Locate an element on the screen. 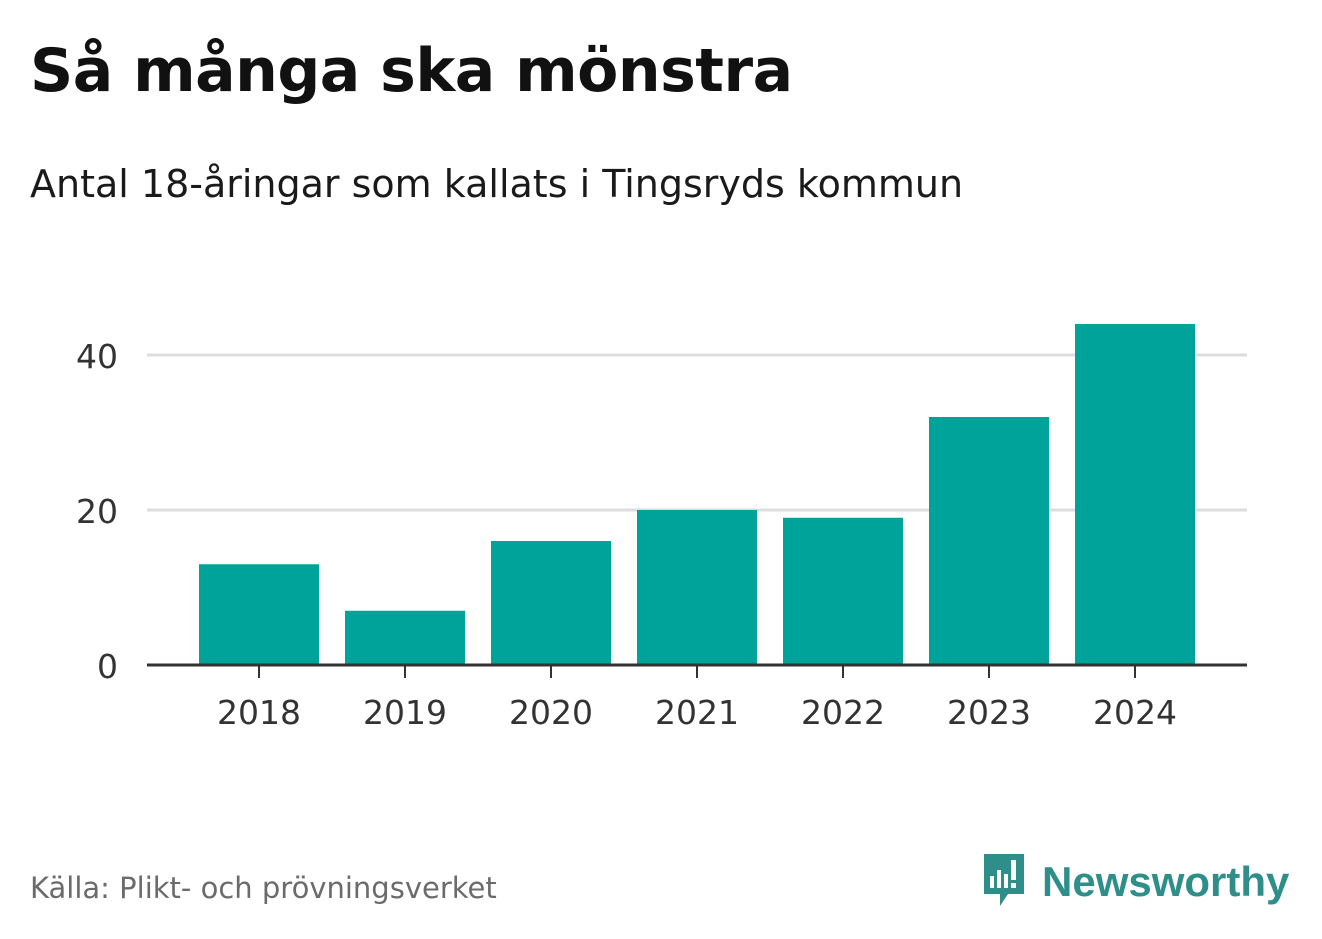 This screenshot has width=1322, height=939. brand-logo: Newsworthy is located at coordinates (1134, 882).